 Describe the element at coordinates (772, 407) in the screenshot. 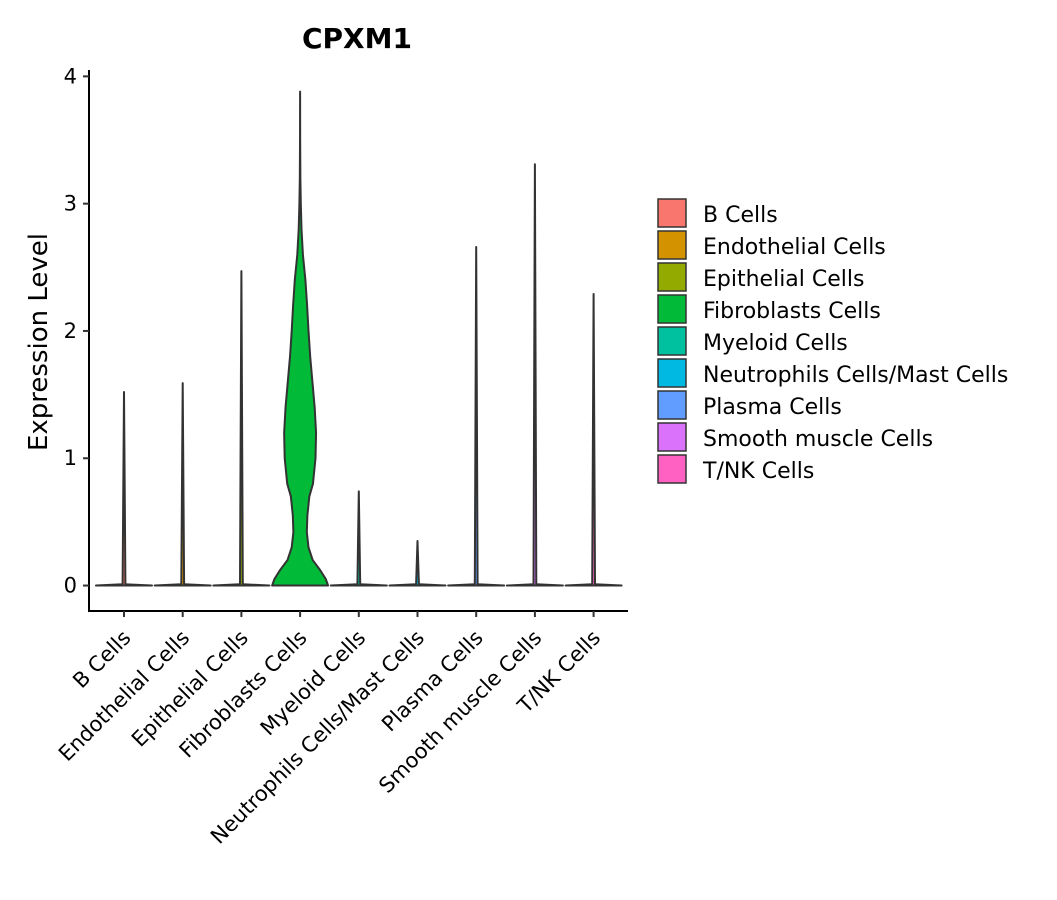

I see `legend-label: Plasma Cells` at that location.